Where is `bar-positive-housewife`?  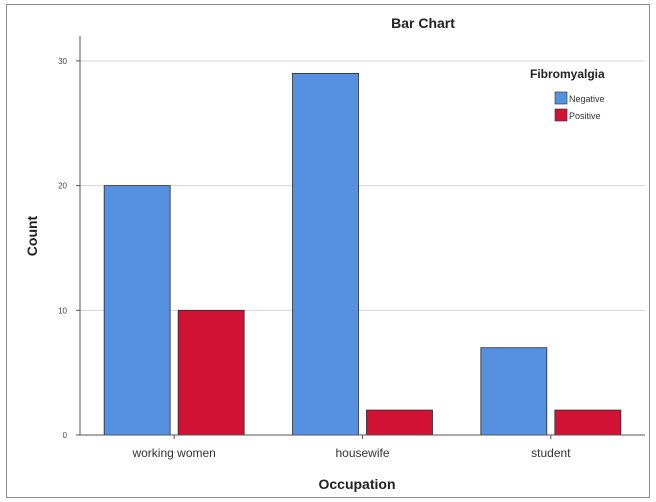
bar-positive-housewife is located at coordinates (399, 422).